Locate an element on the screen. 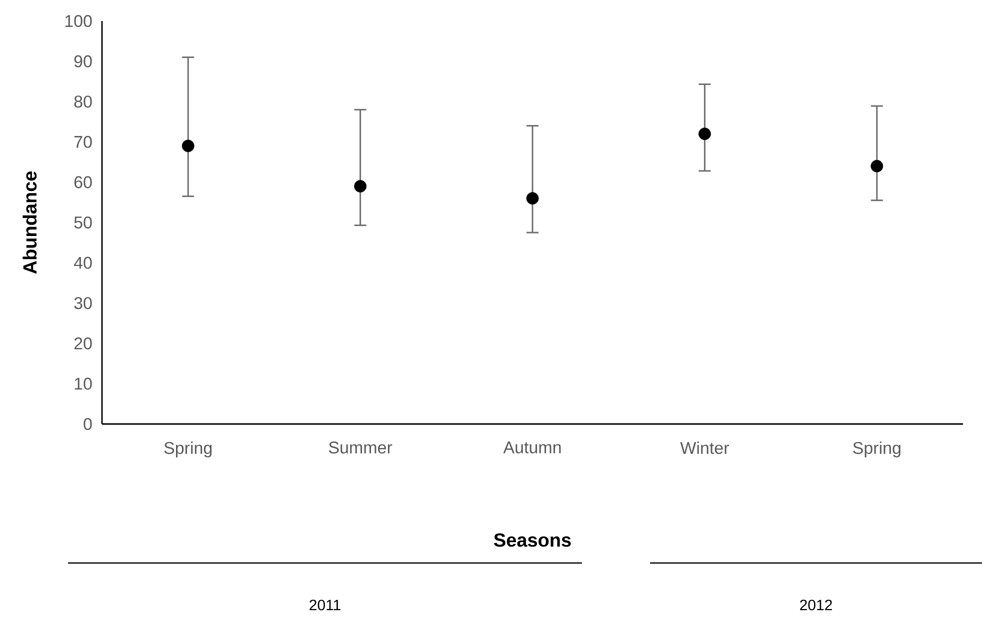  y-tick-label: 10 is located at coordinates (83, 384).